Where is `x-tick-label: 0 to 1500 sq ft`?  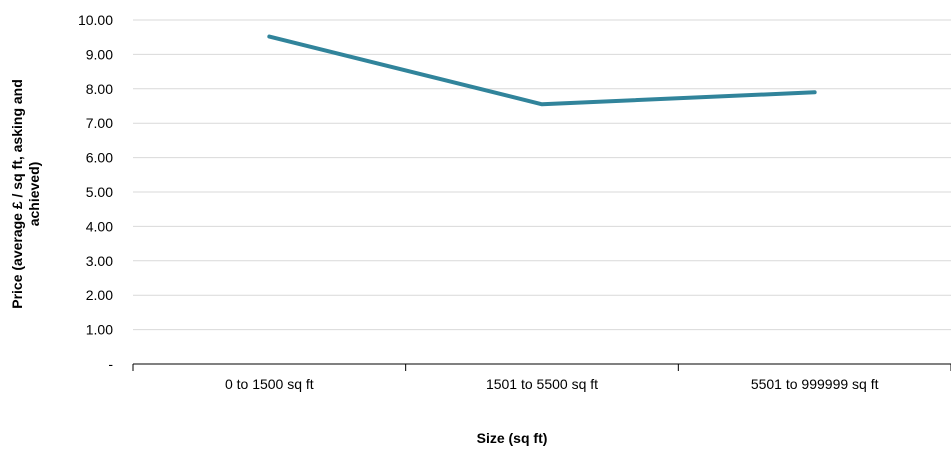 x-tick-label: 0 to 1500 sq ft is located at coordinates (269, 384).